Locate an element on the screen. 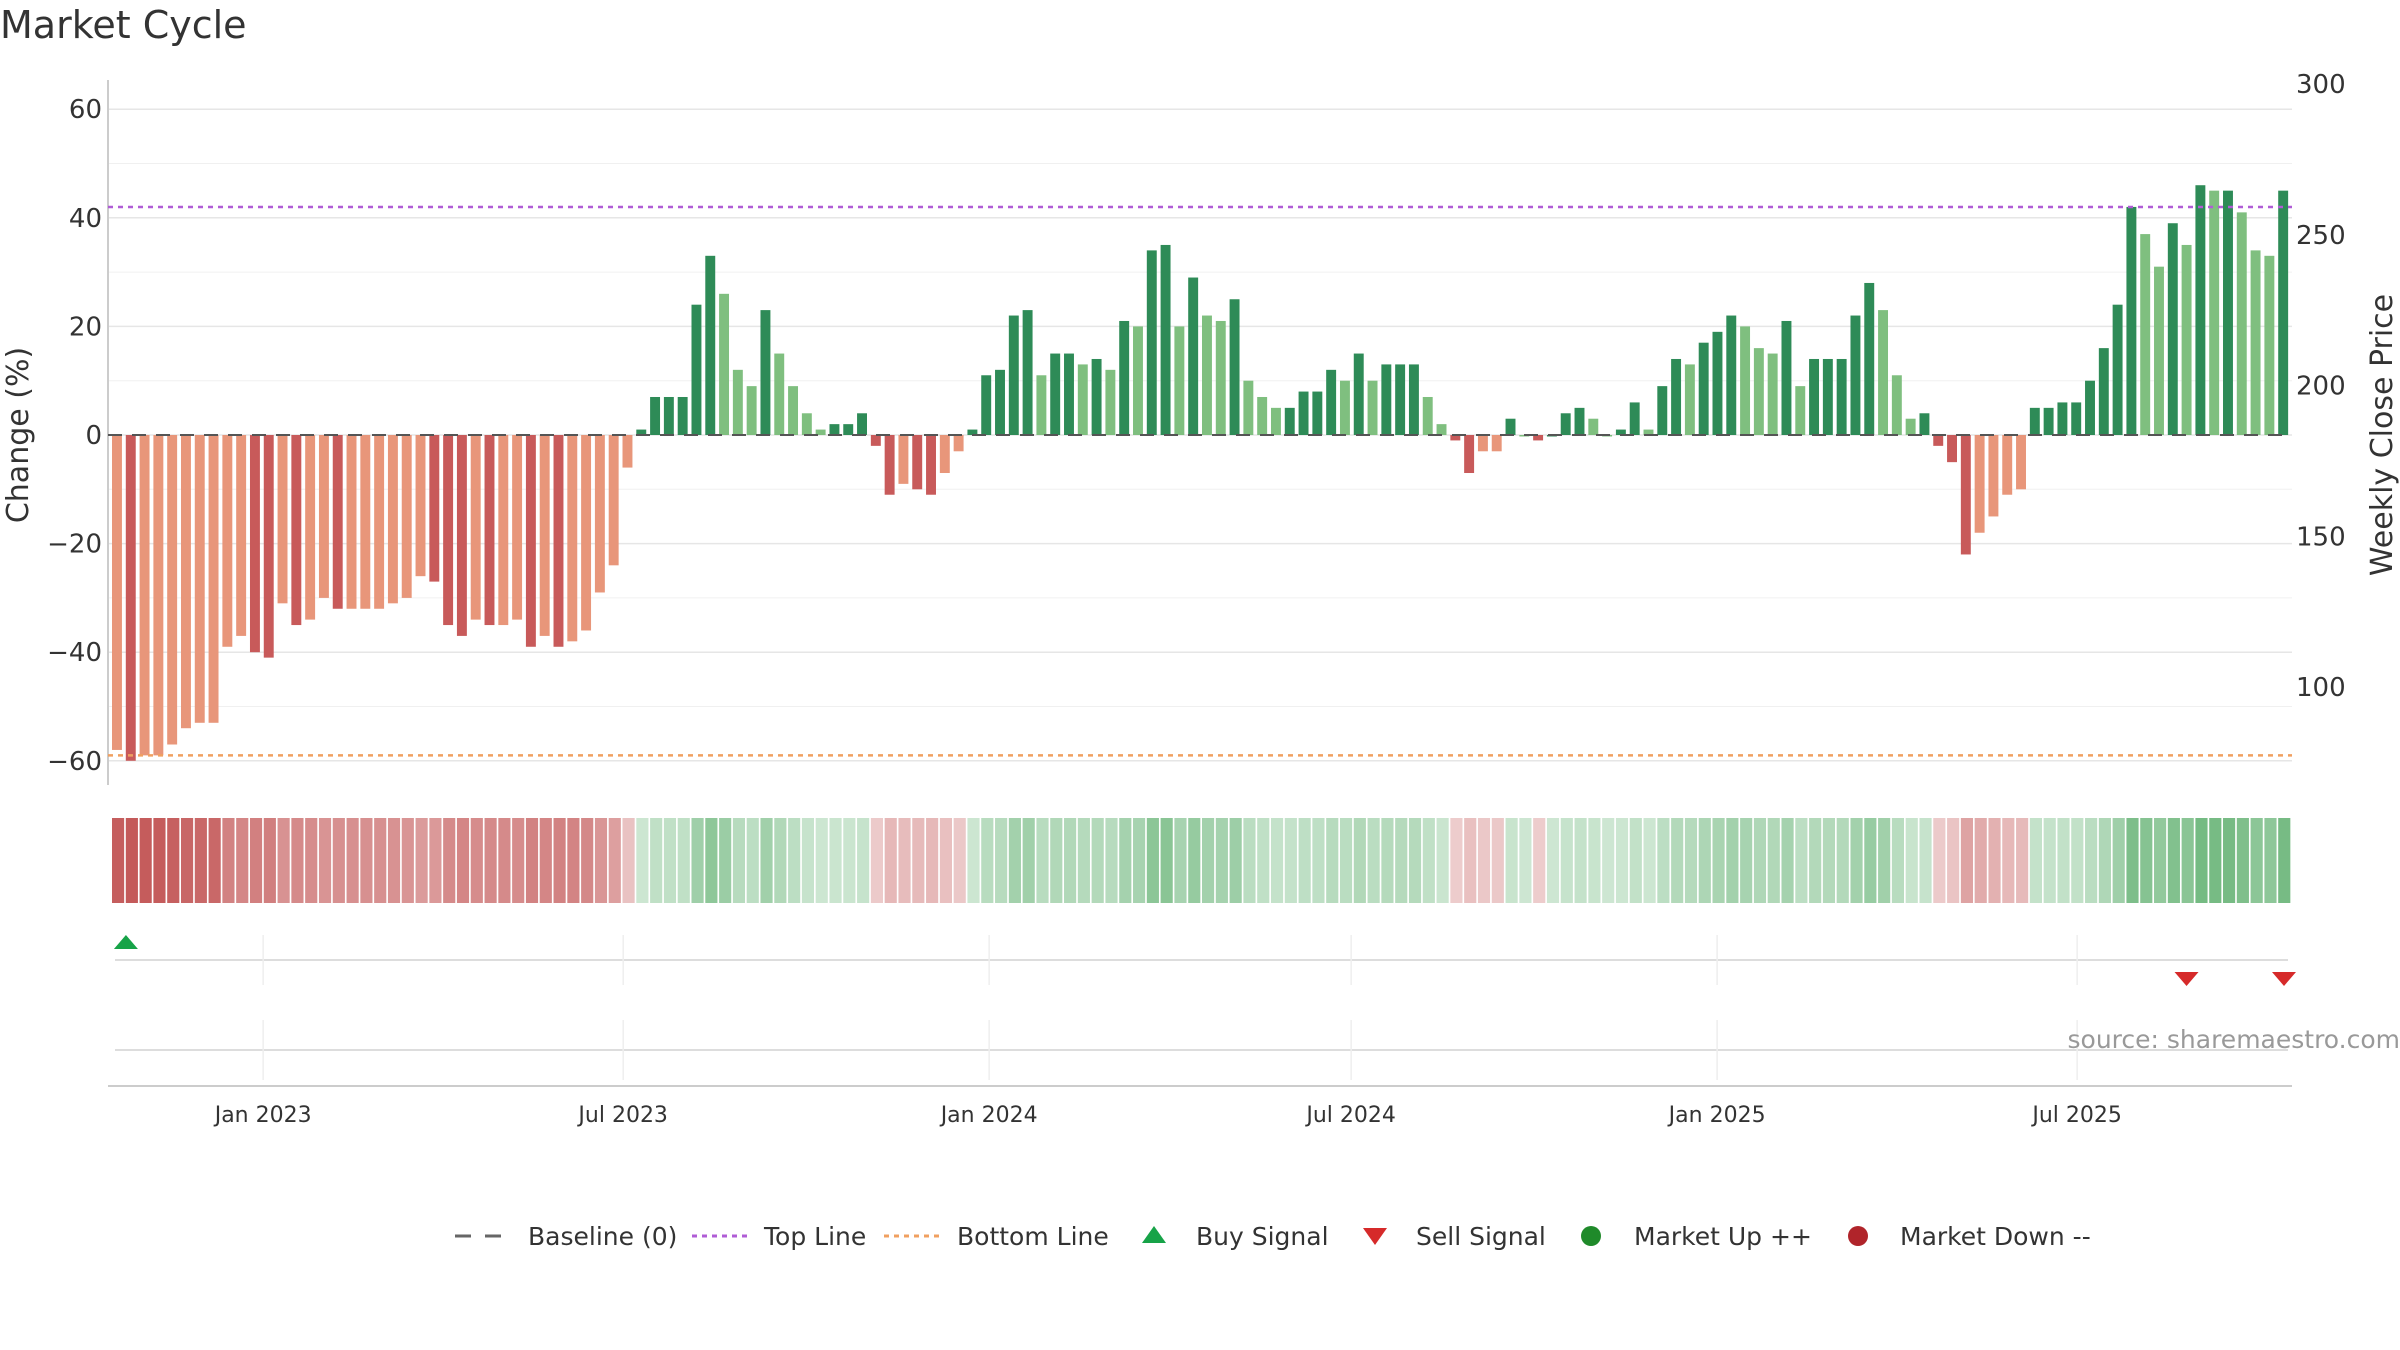  legend-swatch-sell is located at coordinates (1375, 1236).